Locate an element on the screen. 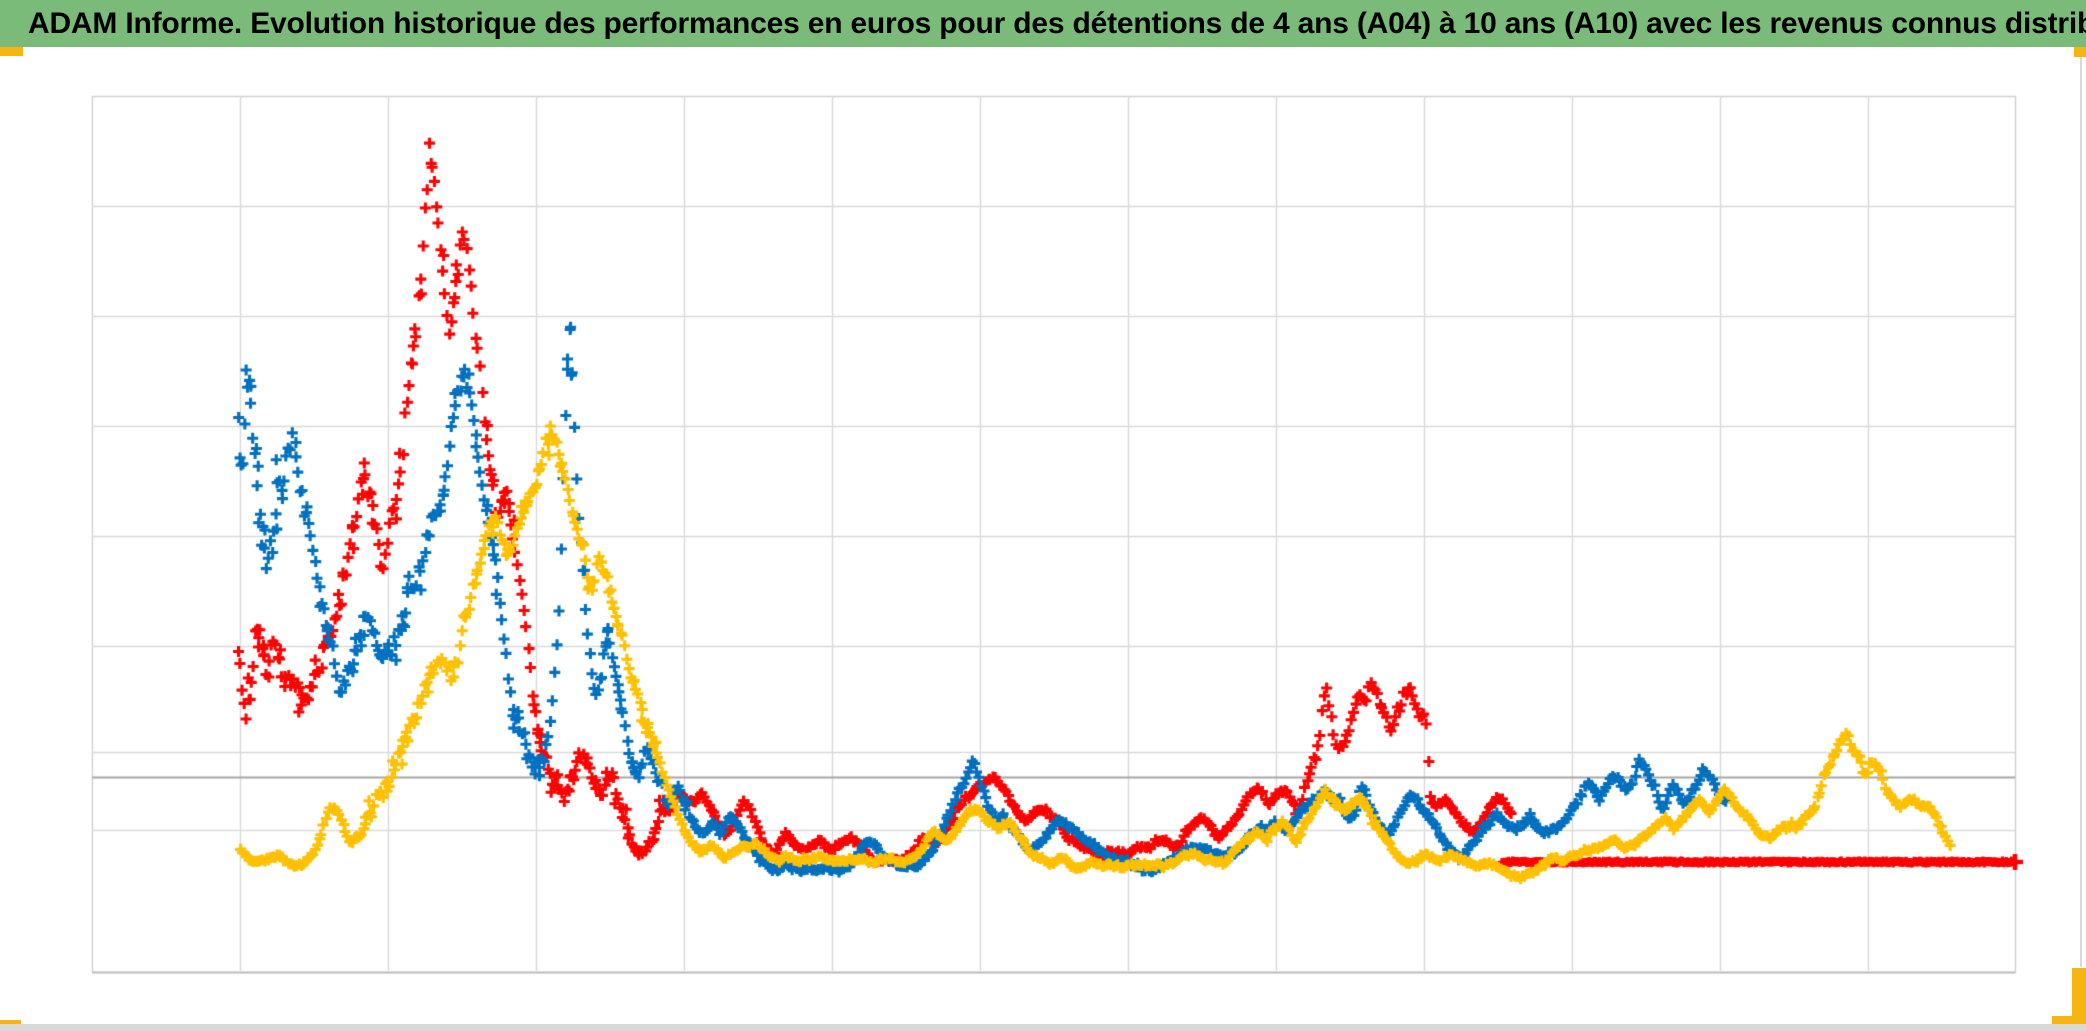  yellow-corner-accent-bottom-right-horizontal is located at coordinates (2069, 1020).